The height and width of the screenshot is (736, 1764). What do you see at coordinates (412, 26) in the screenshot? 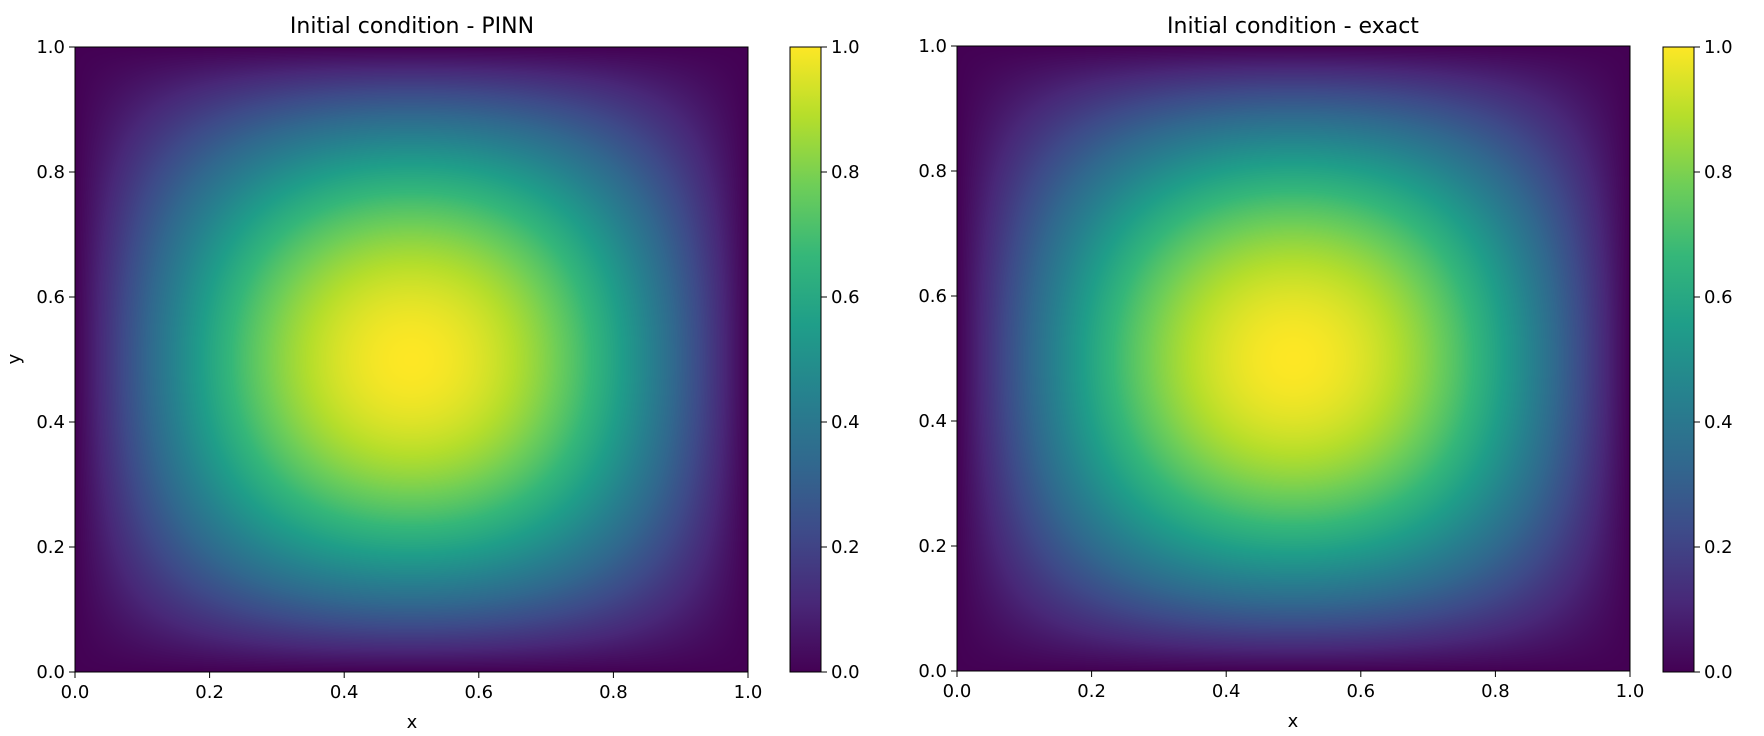
I see `chart-title: Initial condition - PINN` at bounding box center [412, 26].